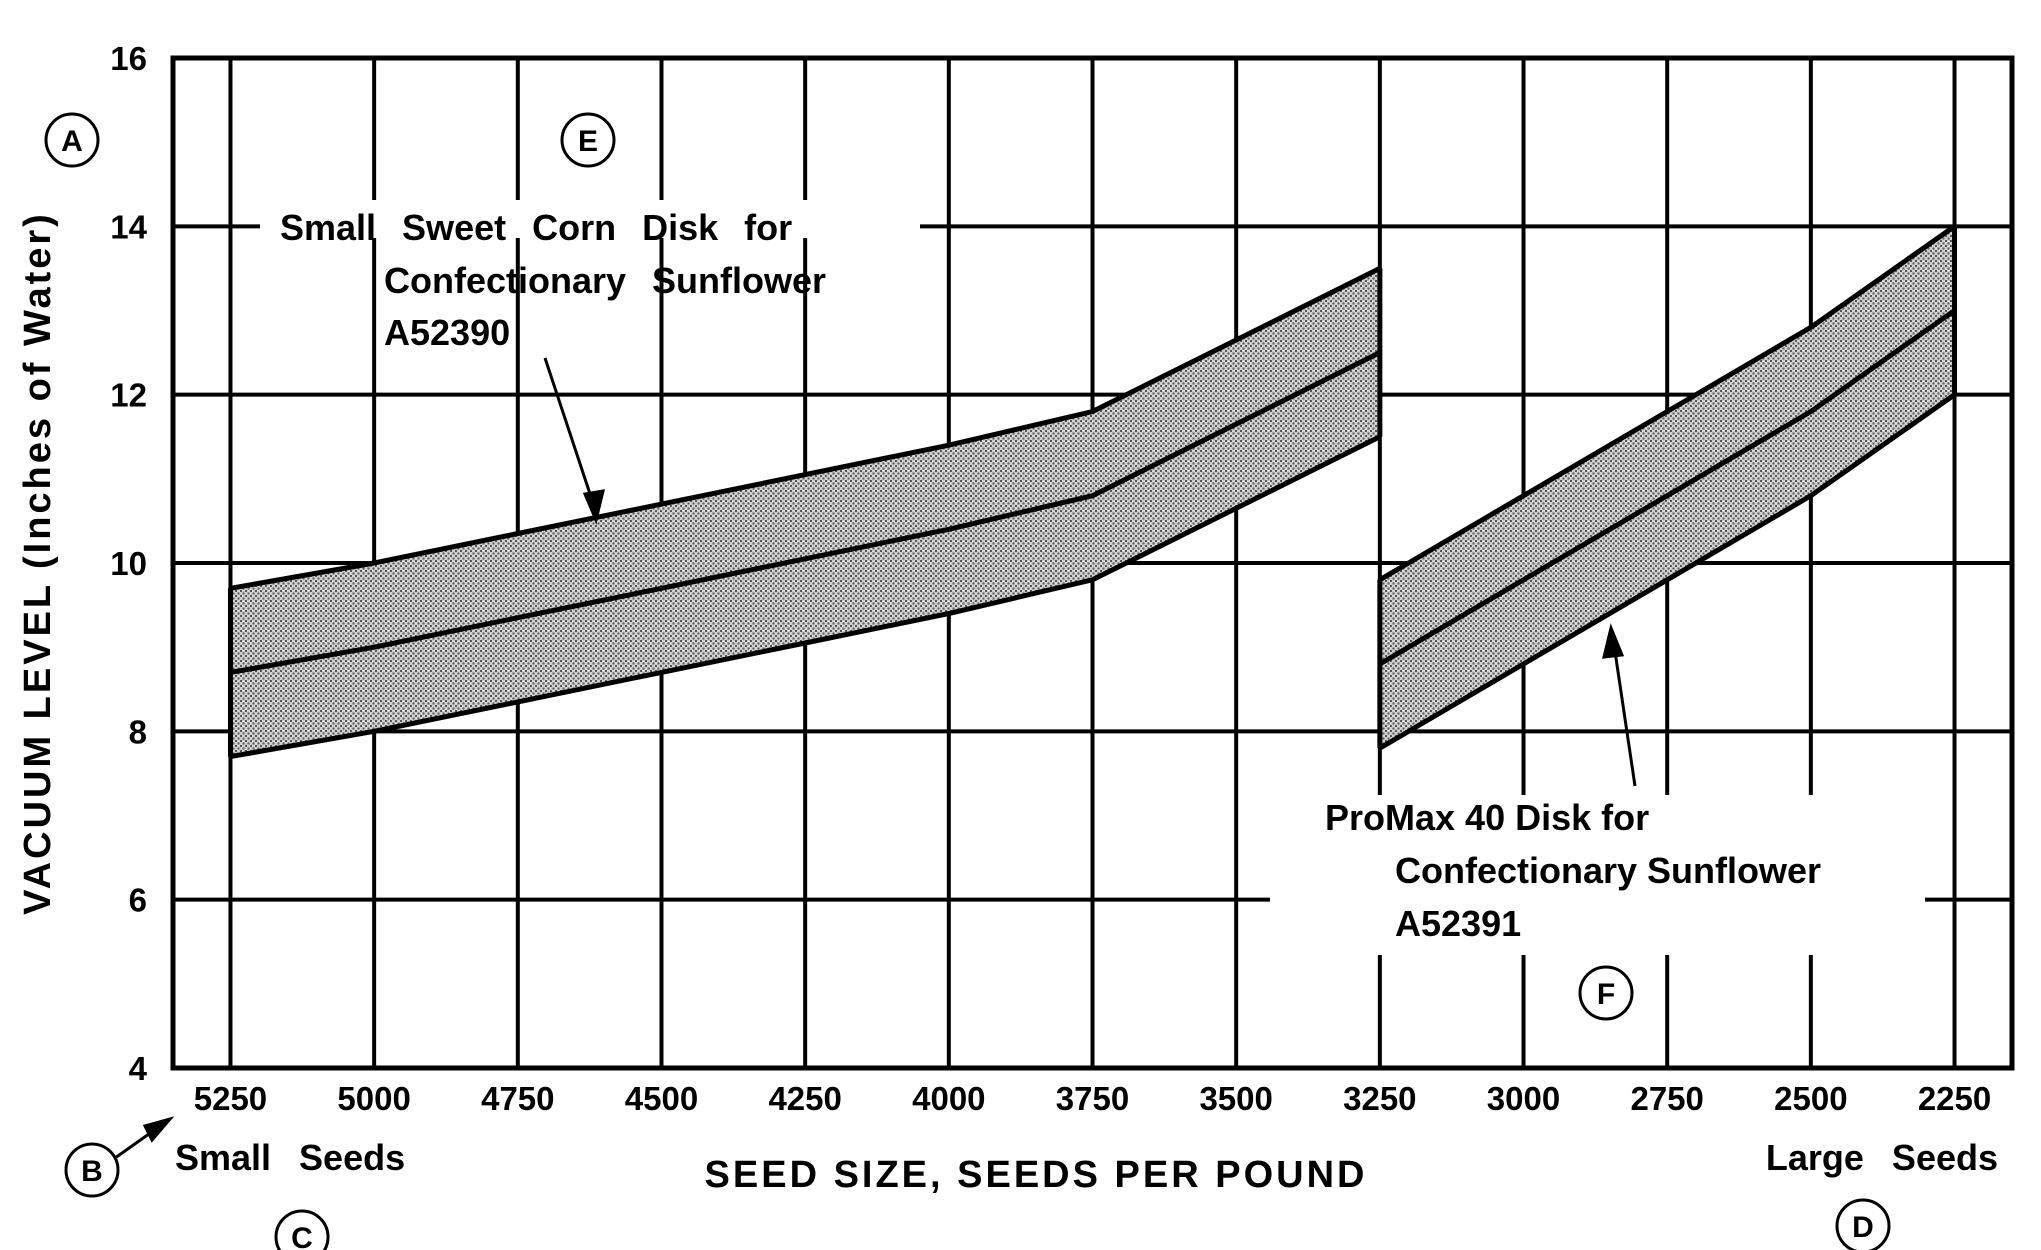 The height and width of the screenshot is (1250, 2041). I want to click on callout-b-letter: B, so click(92, 1171).